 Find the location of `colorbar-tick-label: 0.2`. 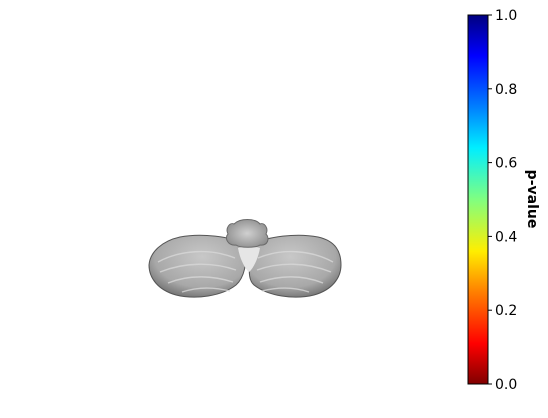

colorbar-tick-label: 0.2 is located at coordinates (506, 311).